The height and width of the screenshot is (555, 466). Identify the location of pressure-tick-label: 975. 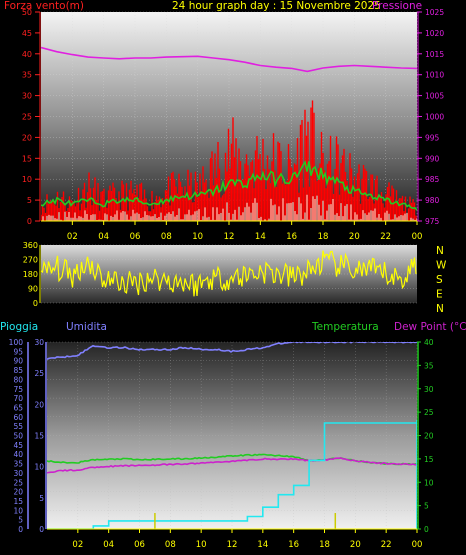
(432, 221).